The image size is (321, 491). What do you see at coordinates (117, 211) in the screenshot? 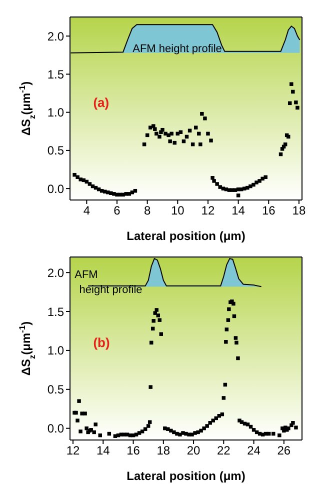
I see `x-tick-label: 6` at bounding box center [117, 211].